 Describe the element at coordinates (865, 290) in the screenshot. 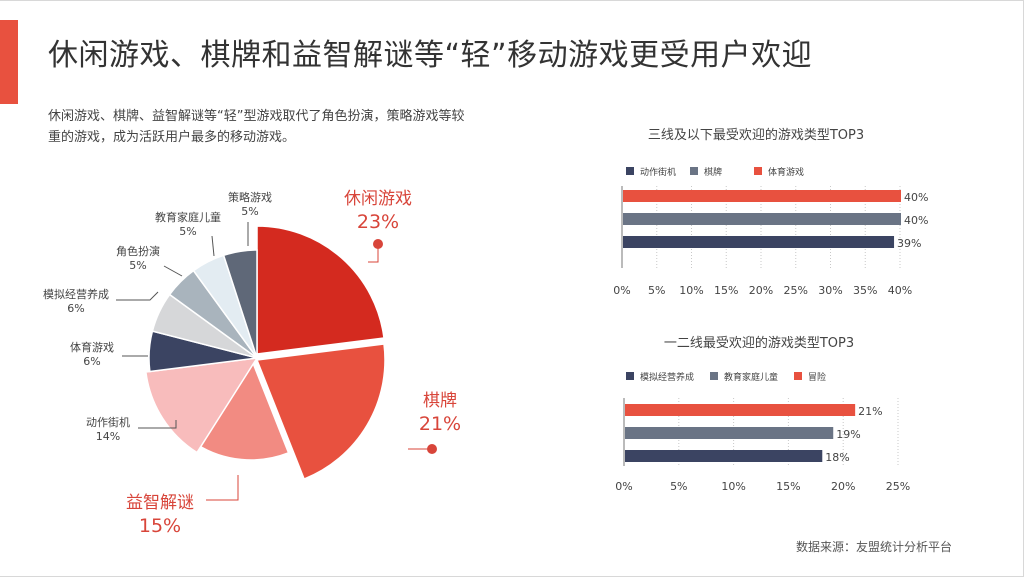

I see `x-tick-label: 35%` at that location.